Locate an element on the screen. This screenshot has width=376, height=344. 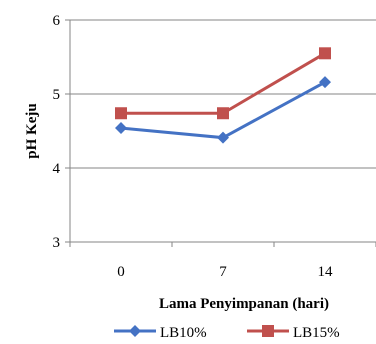
legend-label-lb15: LB15% is located at coordinates (316, 333).